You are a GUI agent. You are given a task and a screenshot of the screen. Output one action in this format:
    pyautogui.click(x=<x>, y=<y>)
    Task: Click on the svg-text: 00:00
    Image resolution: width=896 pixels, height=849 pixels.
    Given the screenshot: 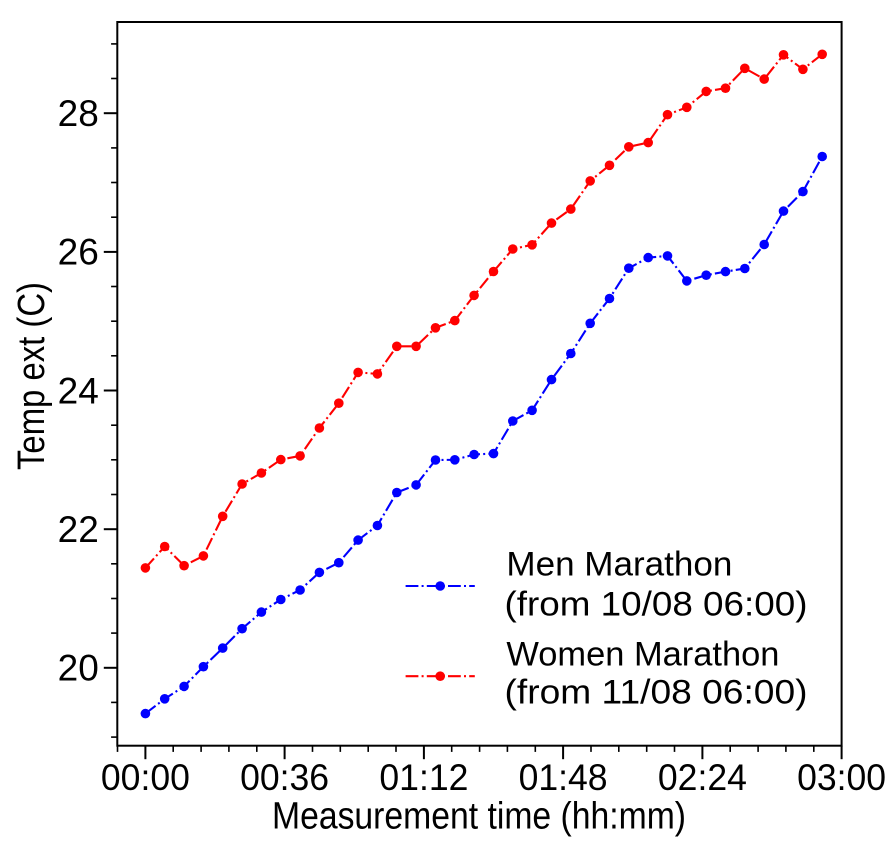 What is the action you would take?
    pyautogui.click(x=145, y=777)
    